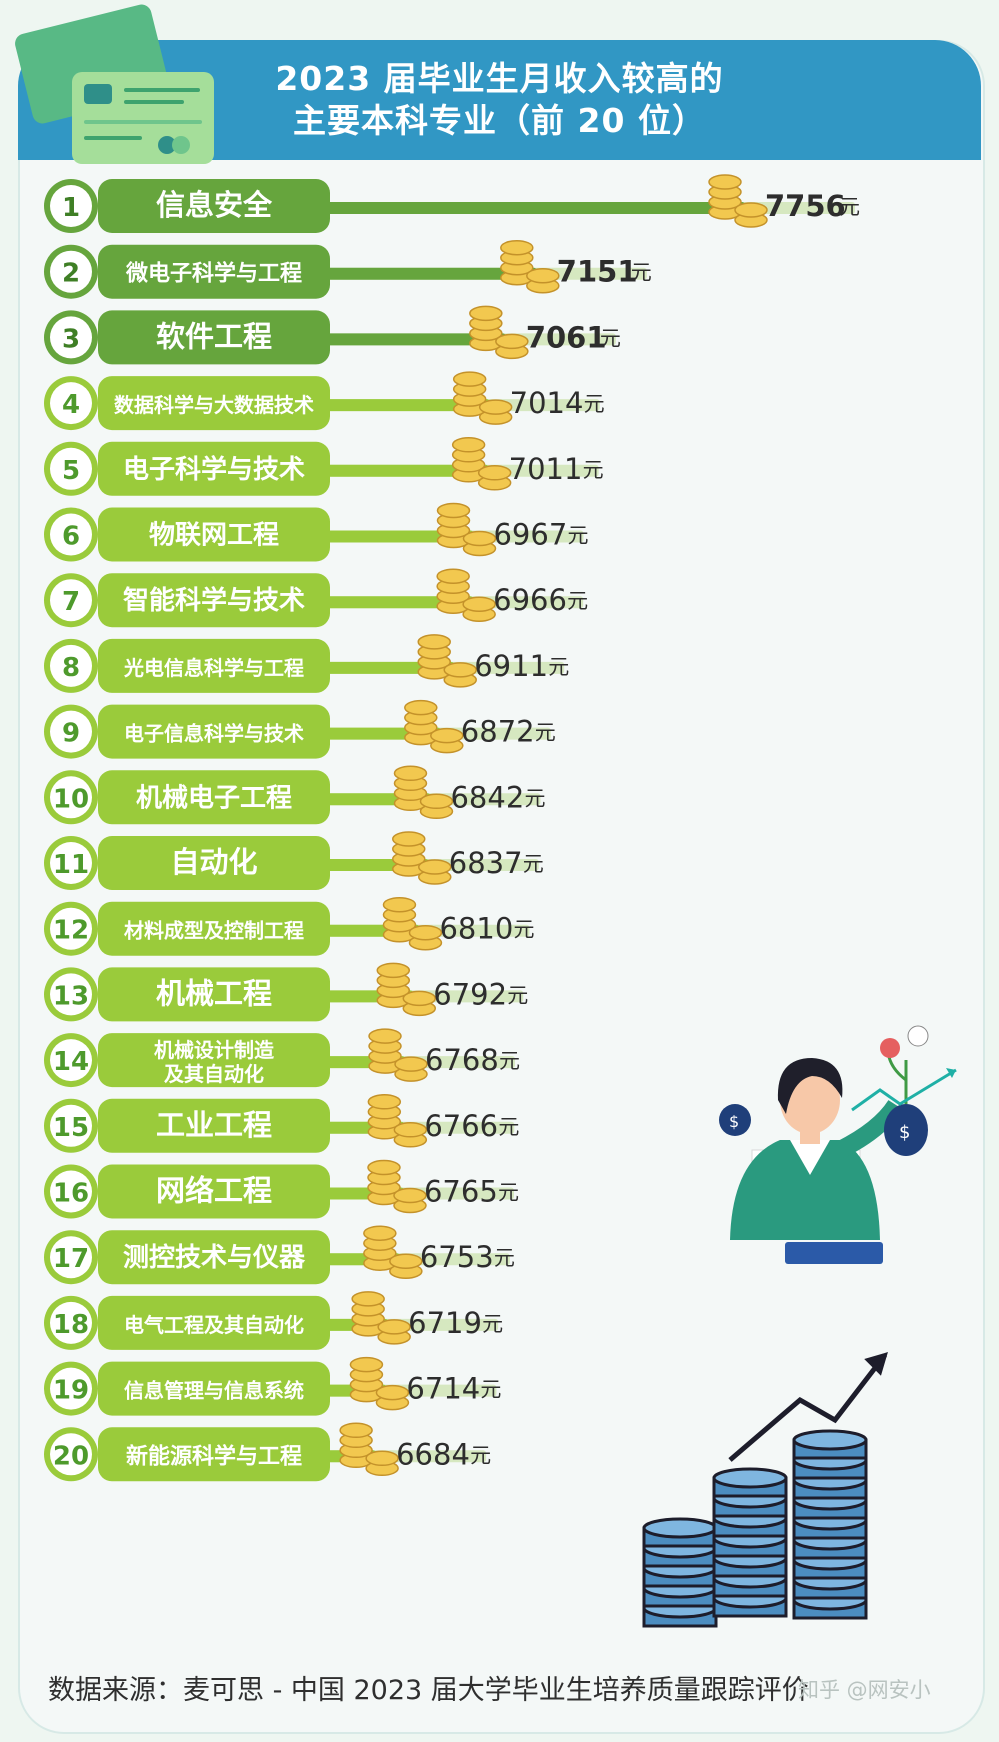 Image resolution: width=999 pixels, height=1742 pixels. I want to click on data-source-note: 数据来源：麦可思 - 中国 2023 届大学毕业生培养质量跟踪评价, so click(428, 1690).